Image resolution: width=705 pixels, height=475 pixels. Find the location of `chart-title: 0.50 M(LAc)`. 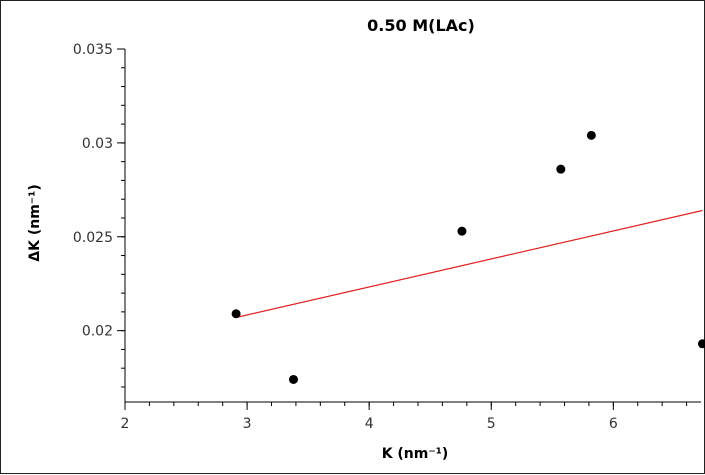

chart-title: 0.50 M(LAc) is located at coordinates (421, 25).